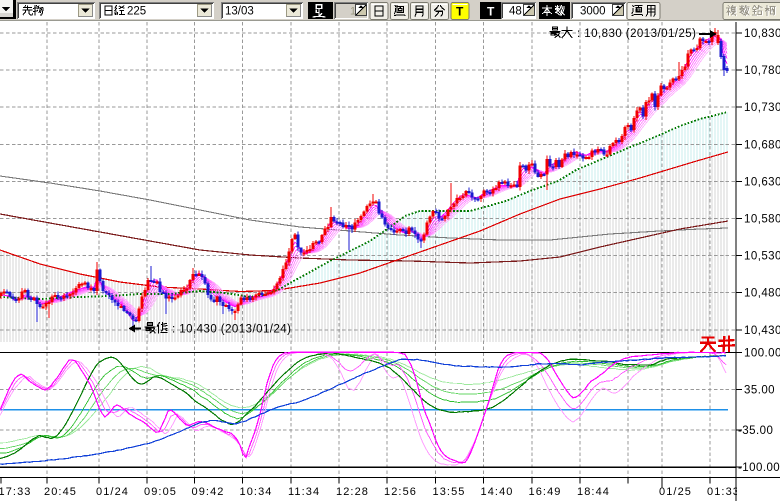 Image resolution: width=780 pixels, height=501 pixels. Describe the element at coordinates (60, 492) in the screenshot. I see `svg-text: 20:45` at that location.